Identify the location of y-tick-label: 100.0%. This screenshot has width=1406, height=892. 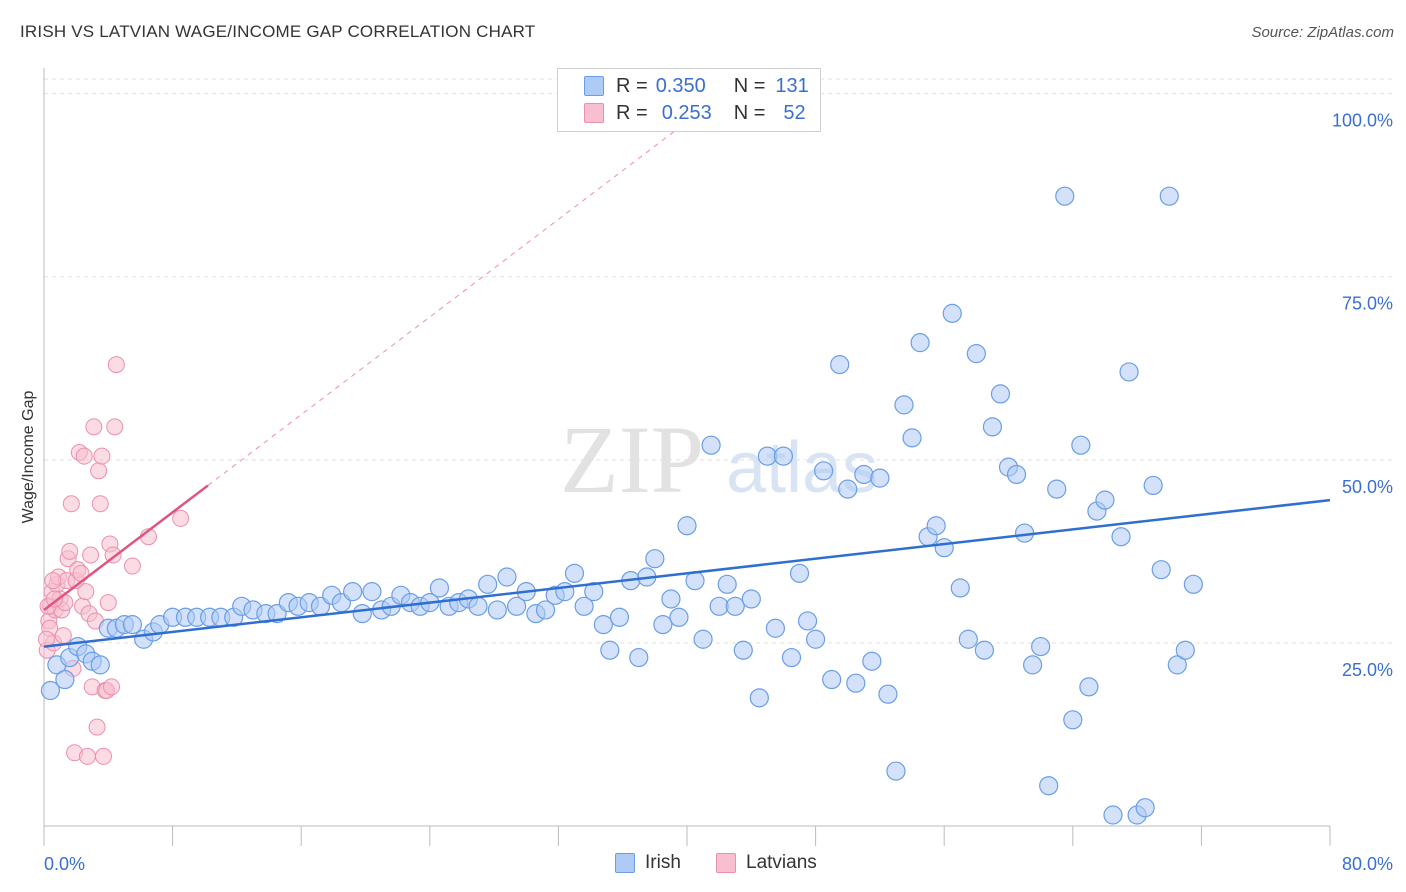
(1362, 121).